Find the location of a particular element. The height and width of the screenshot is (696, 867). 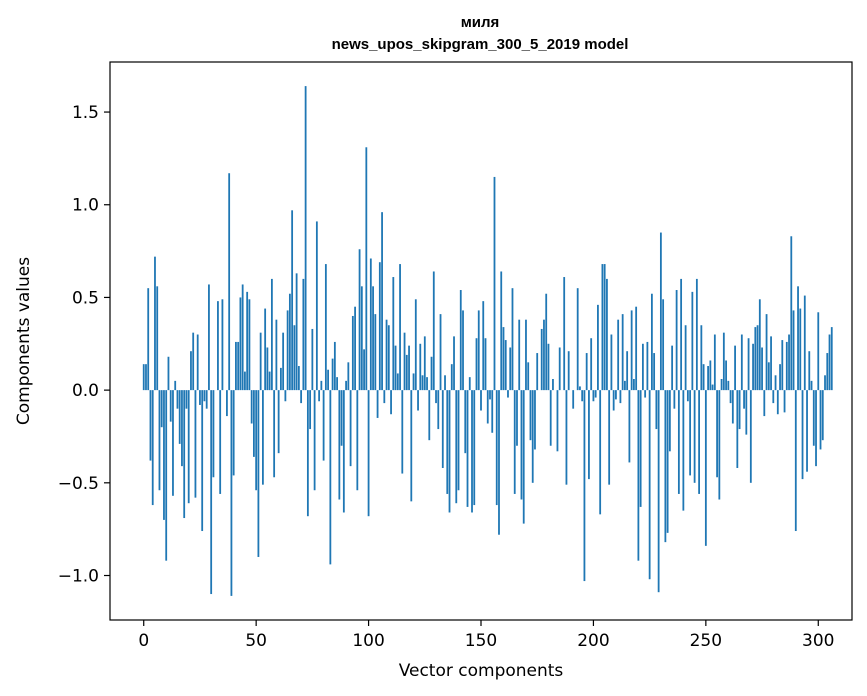

y-tick-label: 1.5 is located at coordinates (85, 113).